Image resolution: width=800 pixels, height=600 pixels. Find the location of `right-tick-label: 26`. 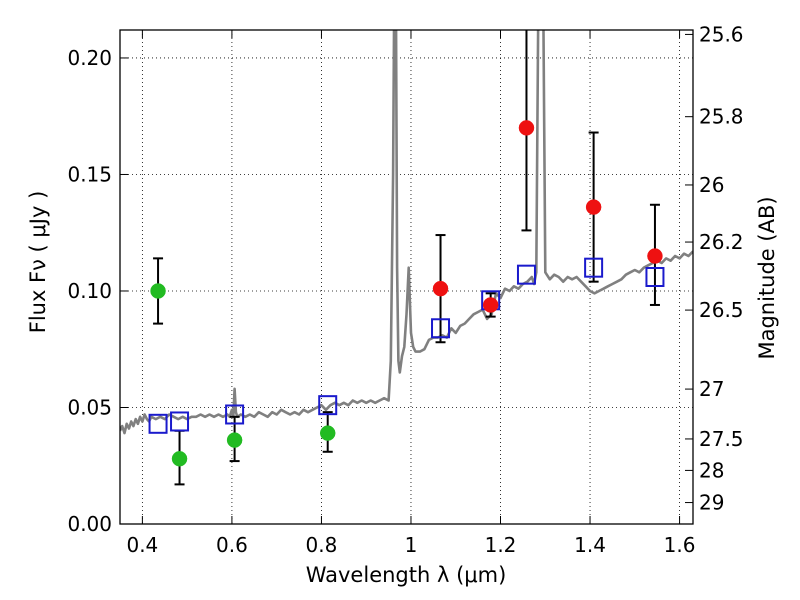

right-tick-label: 26 is located at coordinates (711, 185).